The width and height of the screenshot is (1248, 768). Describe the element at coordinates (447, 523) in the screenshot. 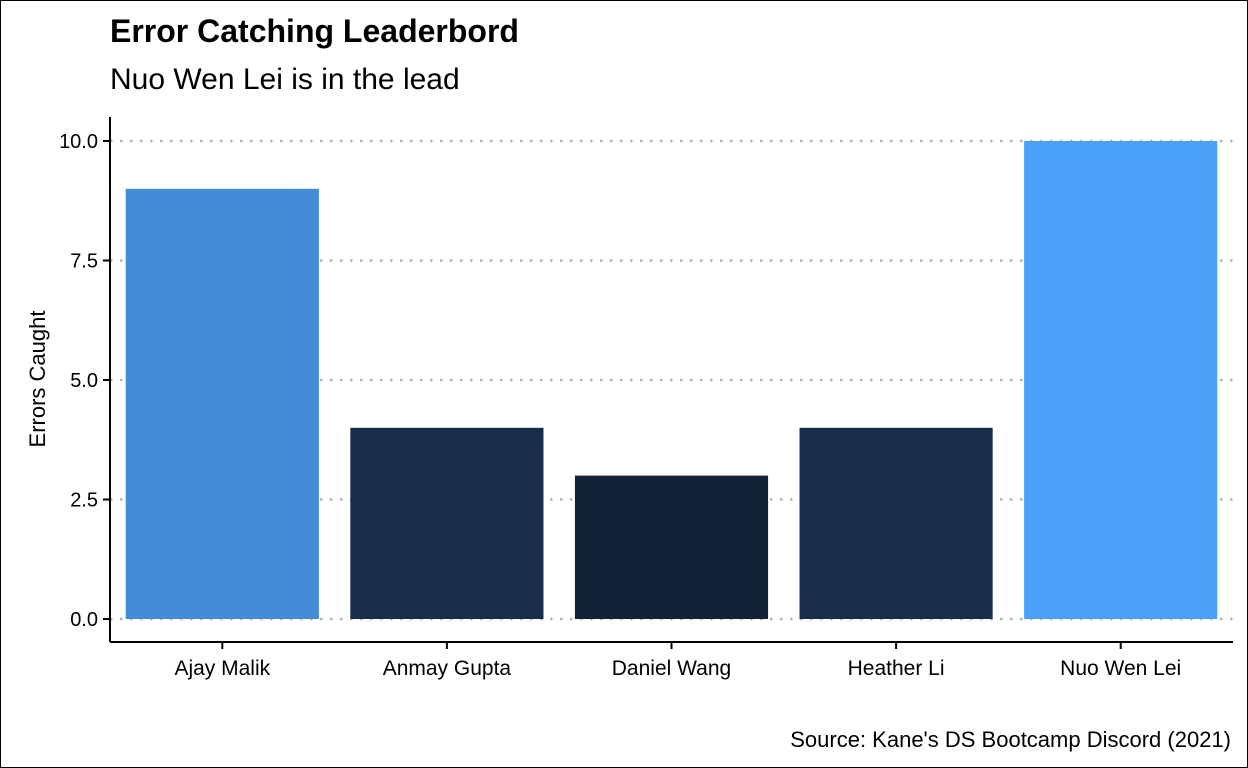

I see `bar-anmay-gupta` at that location.